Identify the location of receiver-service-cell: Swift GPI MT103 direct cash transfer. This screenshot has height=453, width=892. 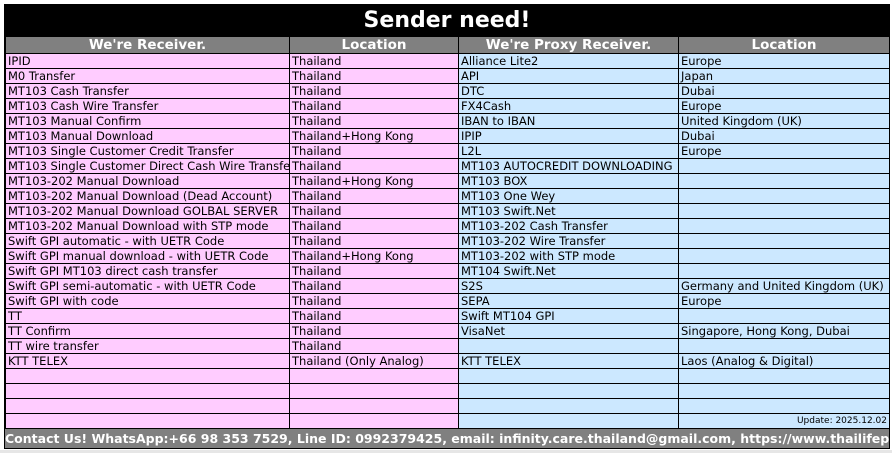
(147, 271).